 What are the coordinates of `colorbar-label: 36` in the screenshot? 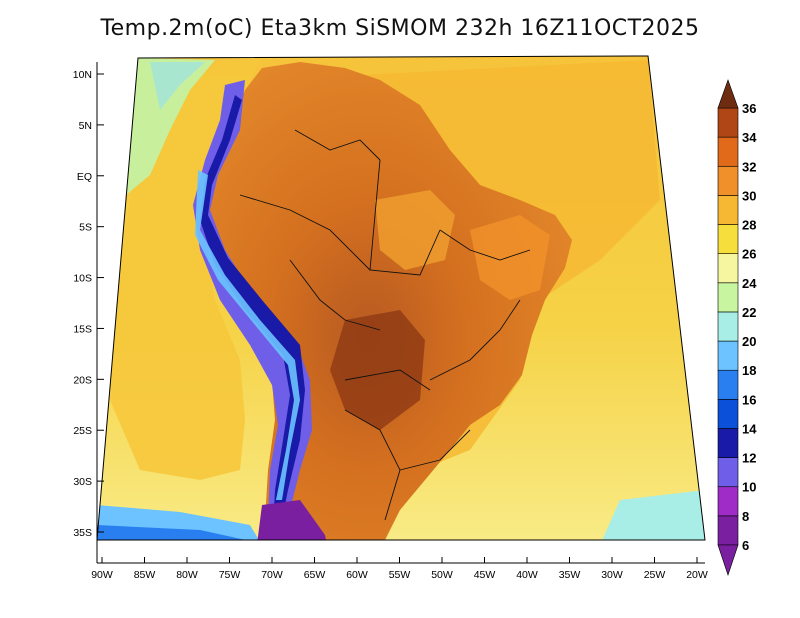 It's located at (749, 108).